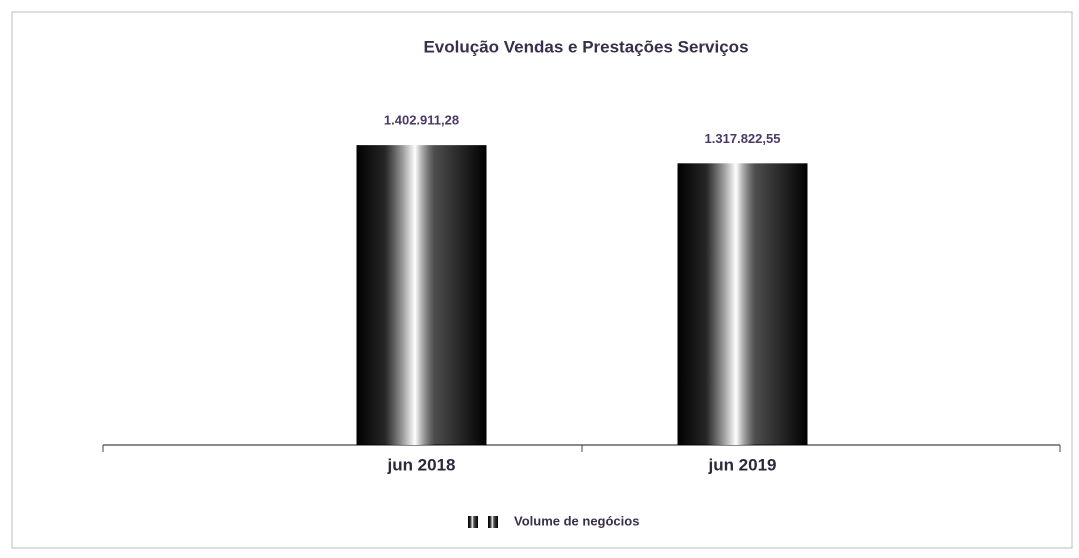 The height and width of the screenshot is (558, 1079). Describe the element at coordinates (576, 520) in the screenshot. I see `legend-label: Volume de negócios` at that location.